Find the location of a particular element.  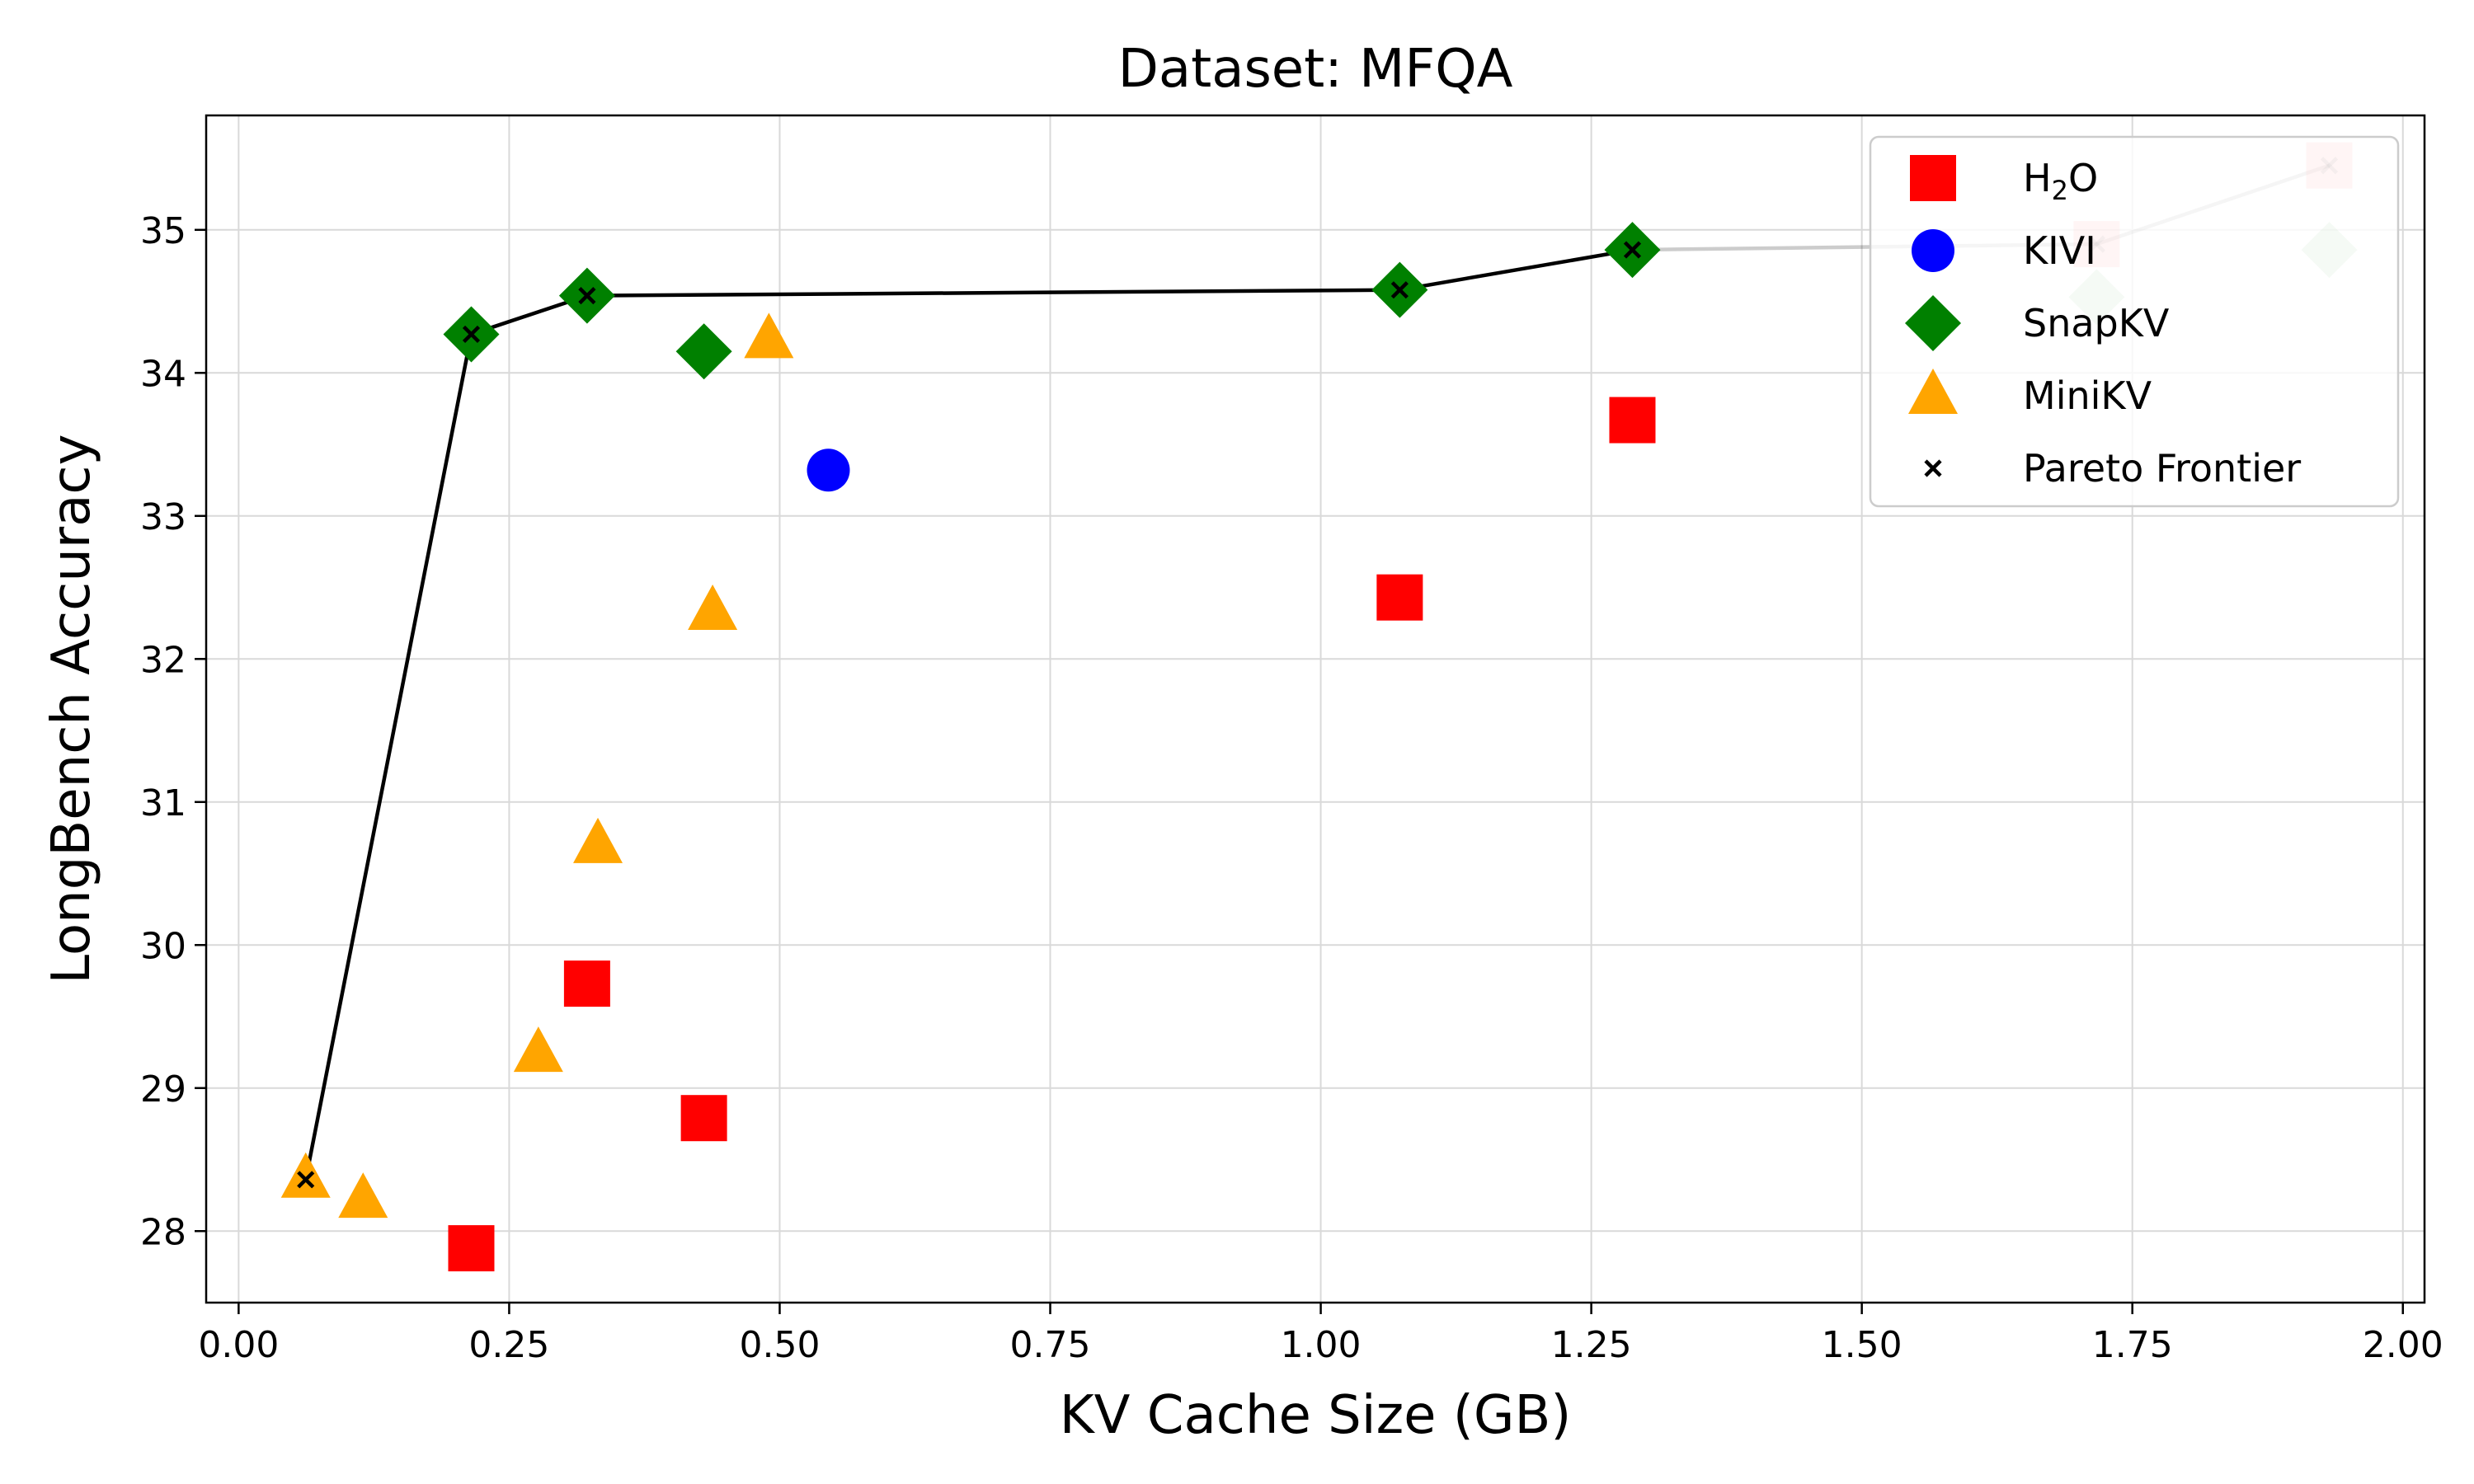

series-kivi is located at coordinates (828, 470).